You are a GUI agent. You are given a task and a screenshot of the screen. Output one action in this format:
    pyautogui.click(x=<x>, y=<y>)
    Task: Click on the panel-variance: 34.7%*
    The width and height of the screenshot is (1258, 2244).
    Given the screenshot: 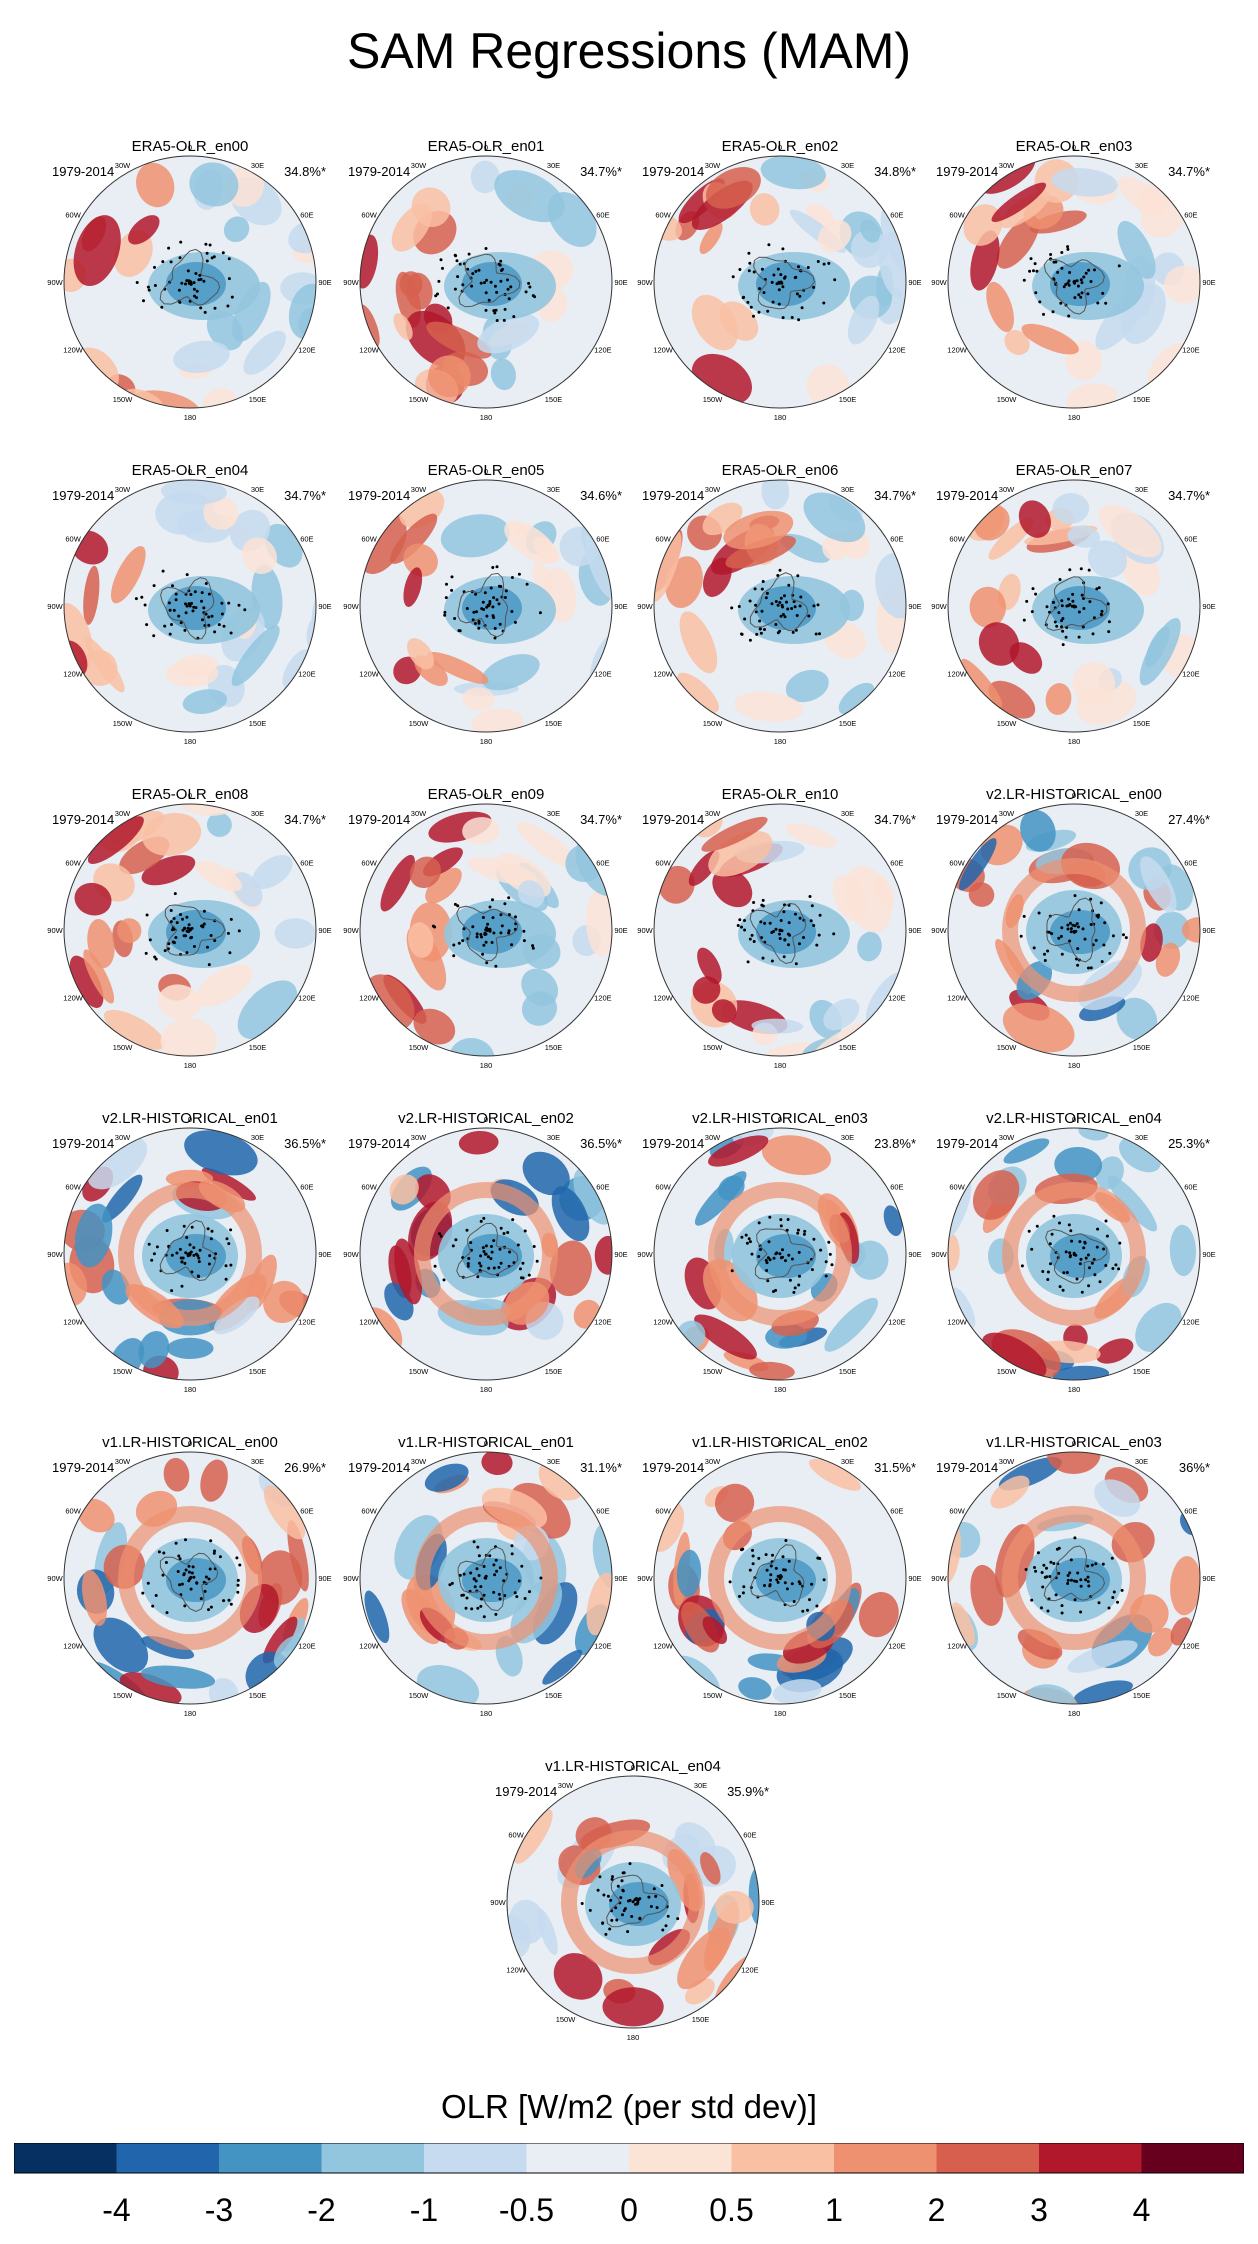 What is the action you would take?
    pyautogui.click(x=1189, y=495)
    